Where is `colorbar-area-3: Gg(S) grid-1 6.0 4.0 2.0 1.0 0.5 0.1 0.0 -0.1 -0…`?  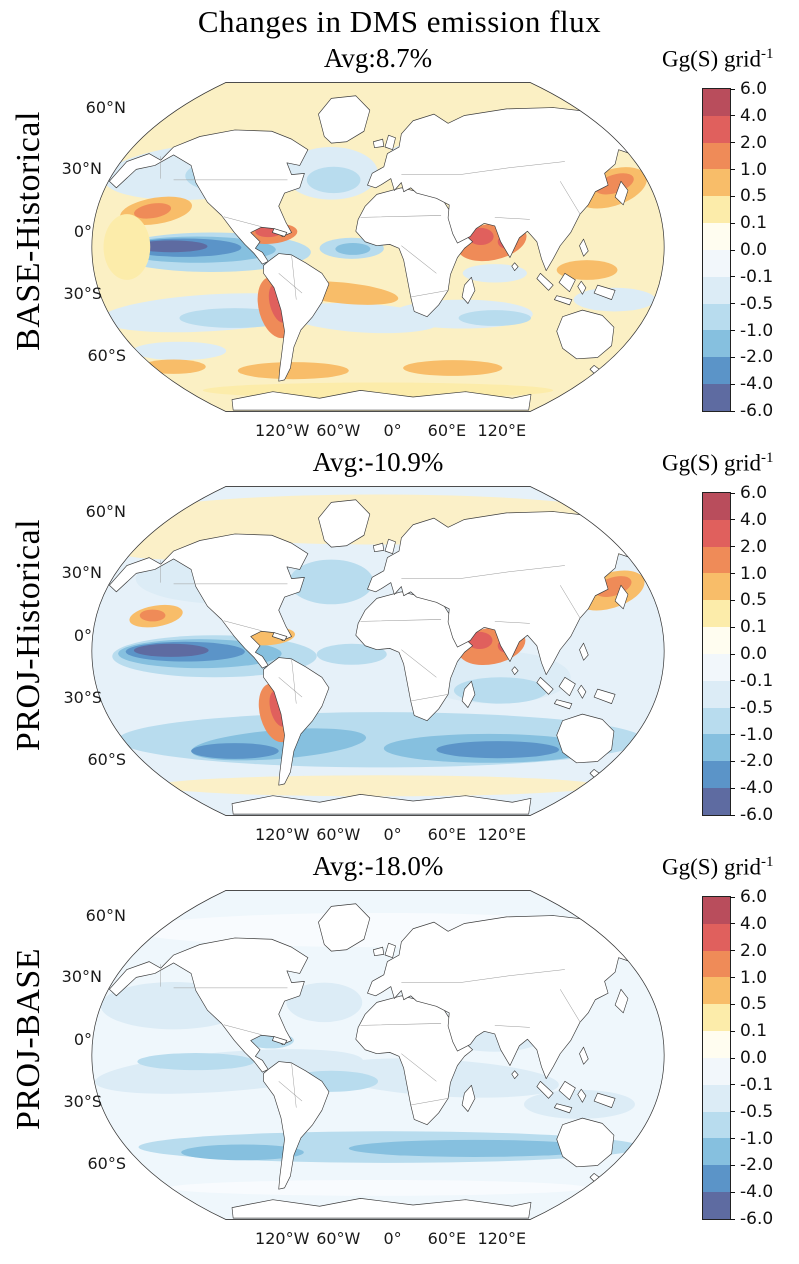
colorbar-area-3: Gg(S) grid-1 6.0 4.0 2.0 1.0 0.5 0.1 0.0 -0.1 -0… is located at coordinates (728, 1051).